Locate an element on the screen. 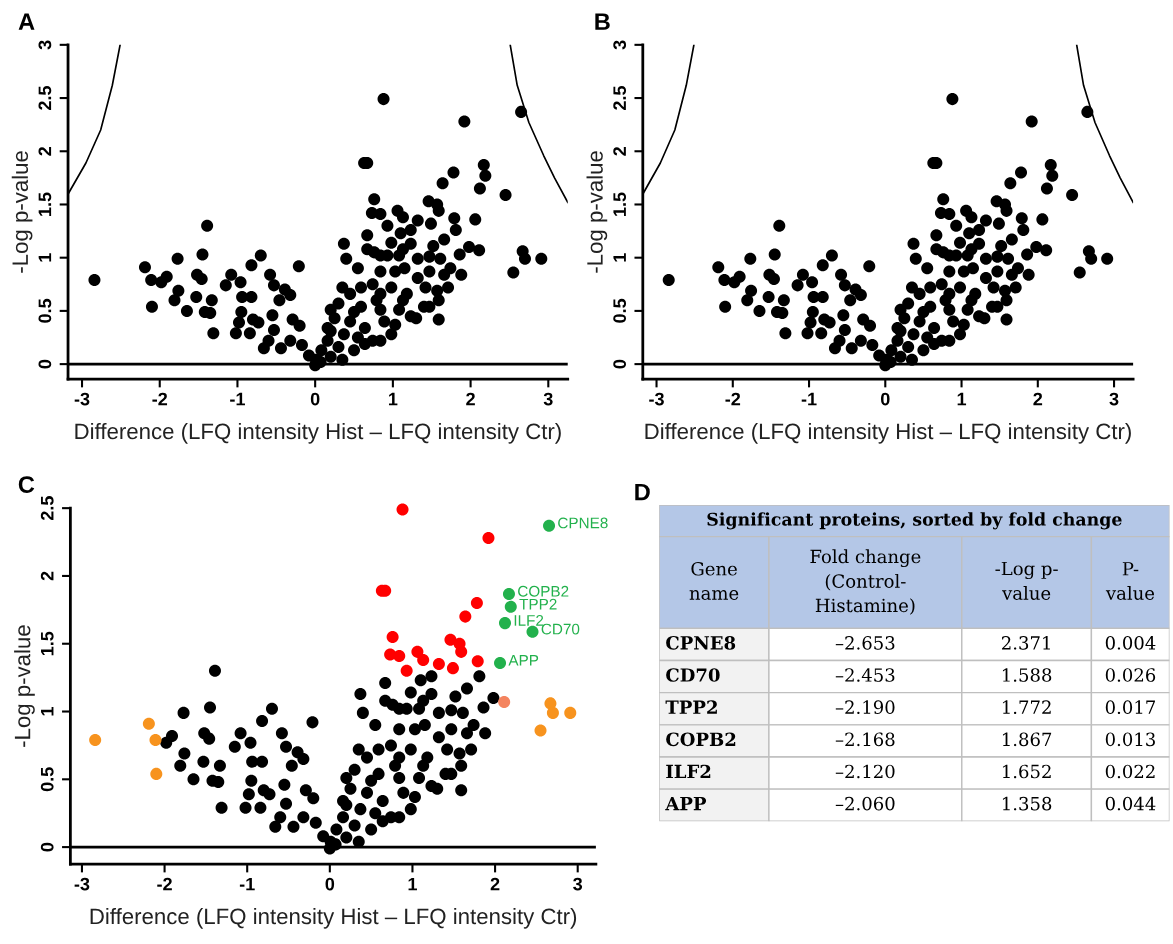  chart-title: A is located at coordinates (26, 21).